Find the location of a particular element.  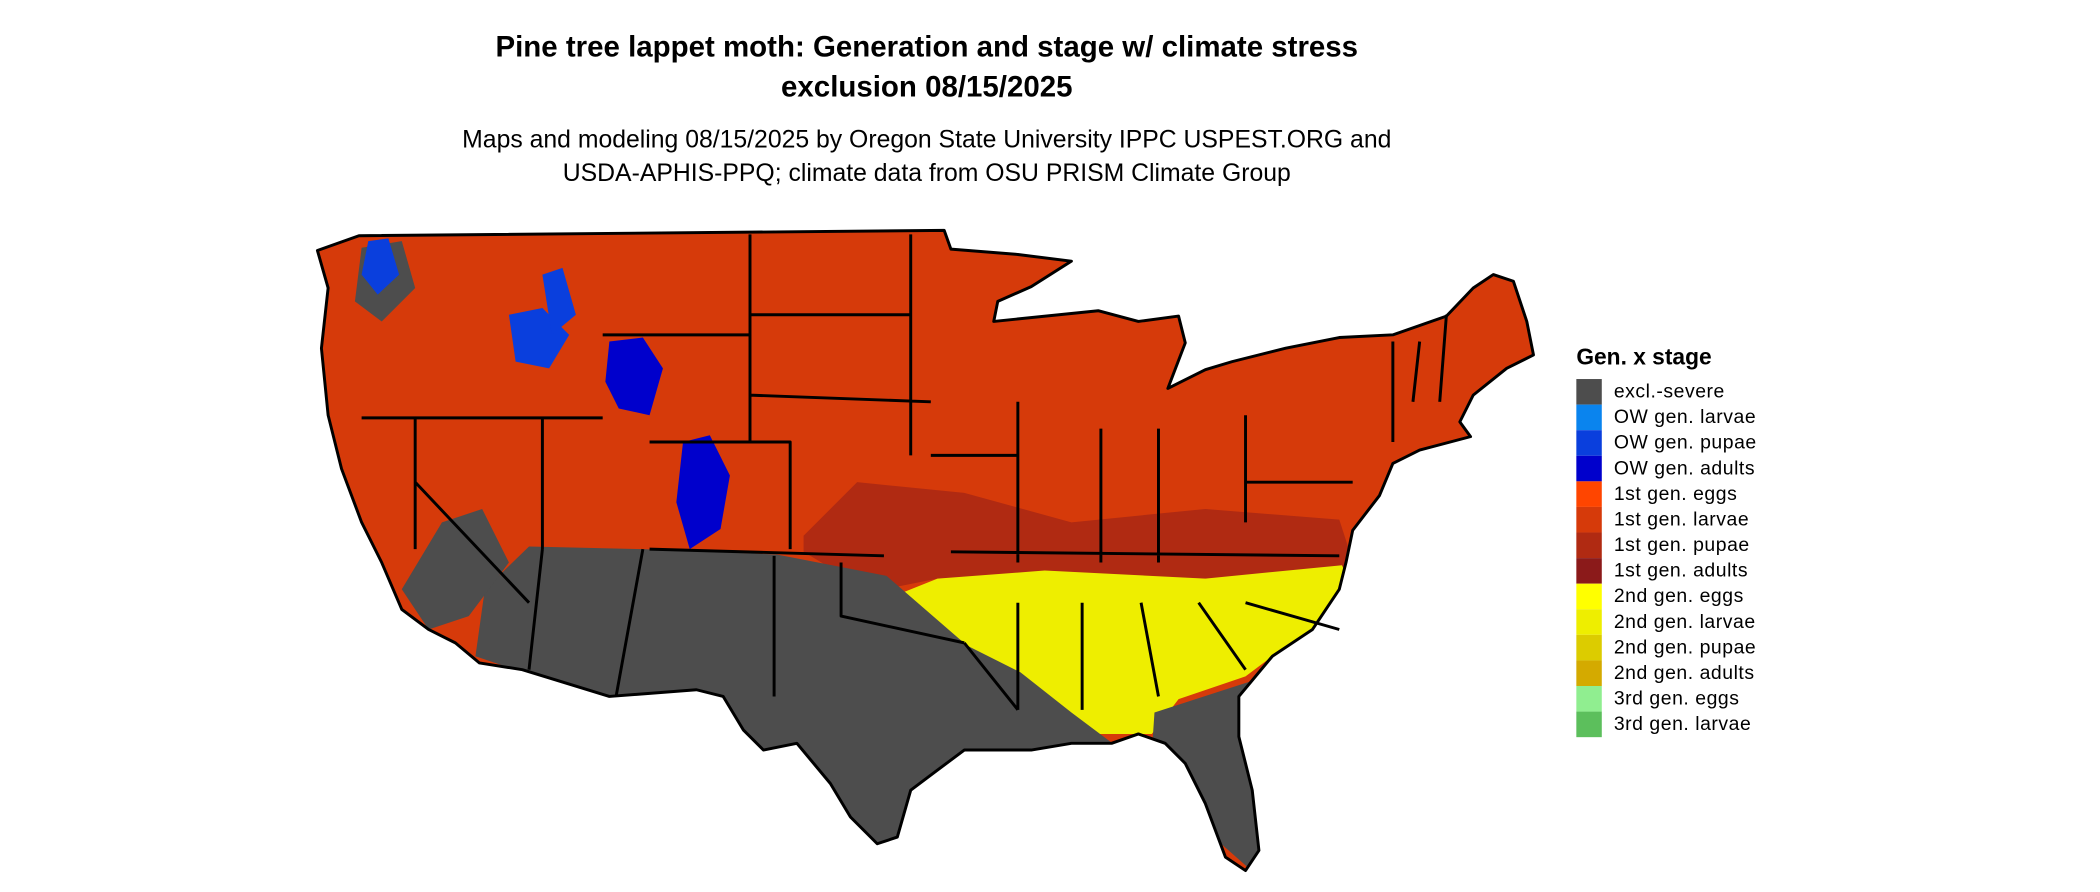

legend-label: excl.-severe is located at coordinates (1669, 392).